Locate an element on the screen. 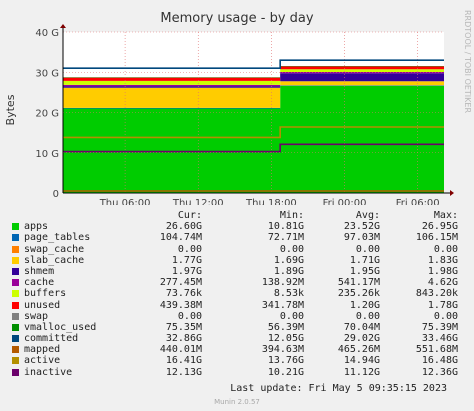 This screenshot has width=474, height=411. x-tick-label: Fri 00:00 is located at coordinates (345, 201).